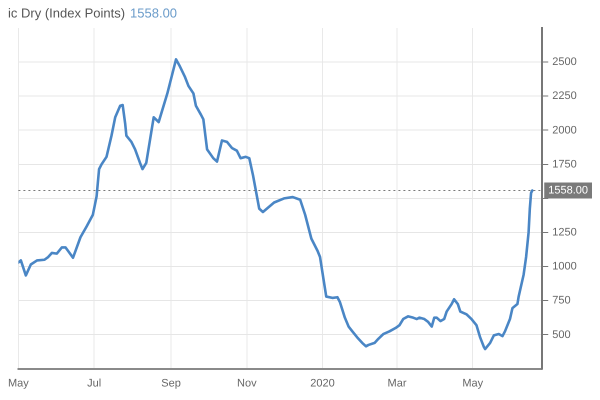 The width and height of the screenshot is (600, 400). What do you see at coordinates (397, 383) in the screenshot?
I see `x-tick-label: Mar` at bounding box center [397, 383].